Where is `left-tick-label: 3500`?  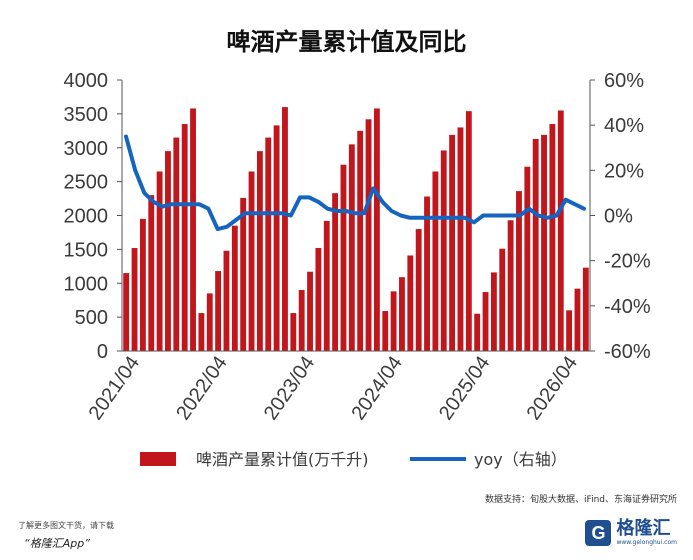
left-tick-label: 3500 is located at coordinates (86, 115).